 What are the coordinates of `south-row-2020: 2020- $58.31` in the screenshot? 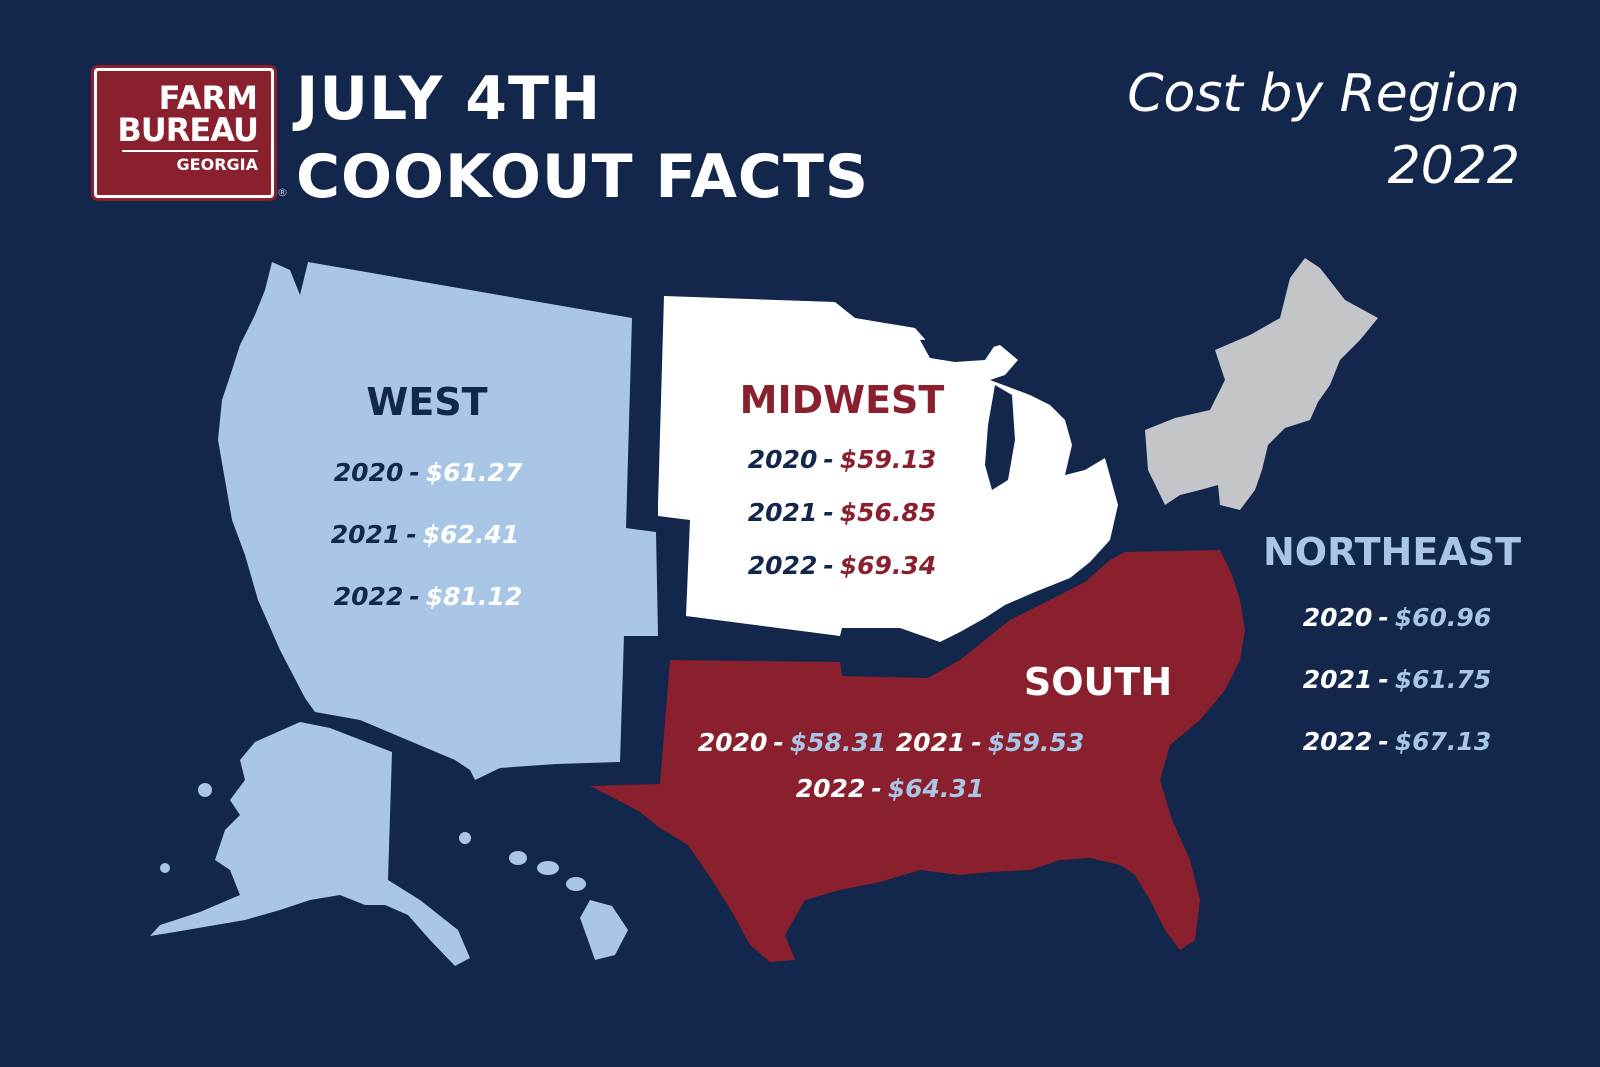 It's located at (792, 742).